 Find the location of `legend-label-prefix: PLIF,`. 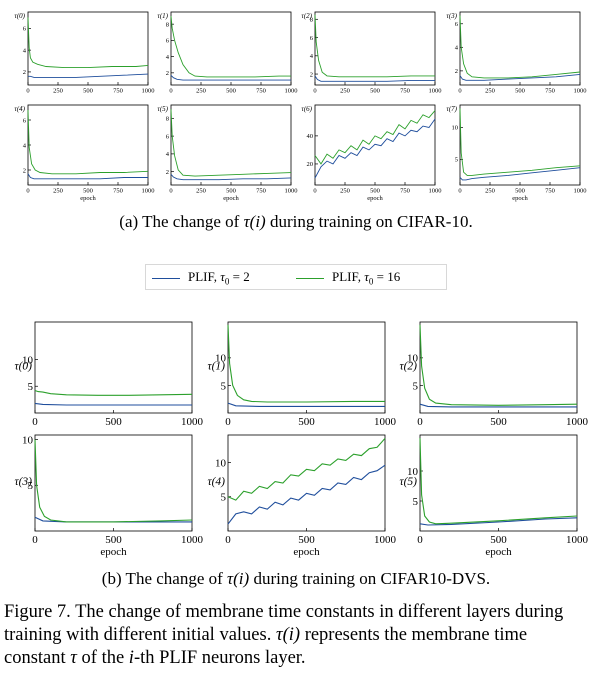

legend-label-prefix: PLIF, is located at coordinates (348, 276).